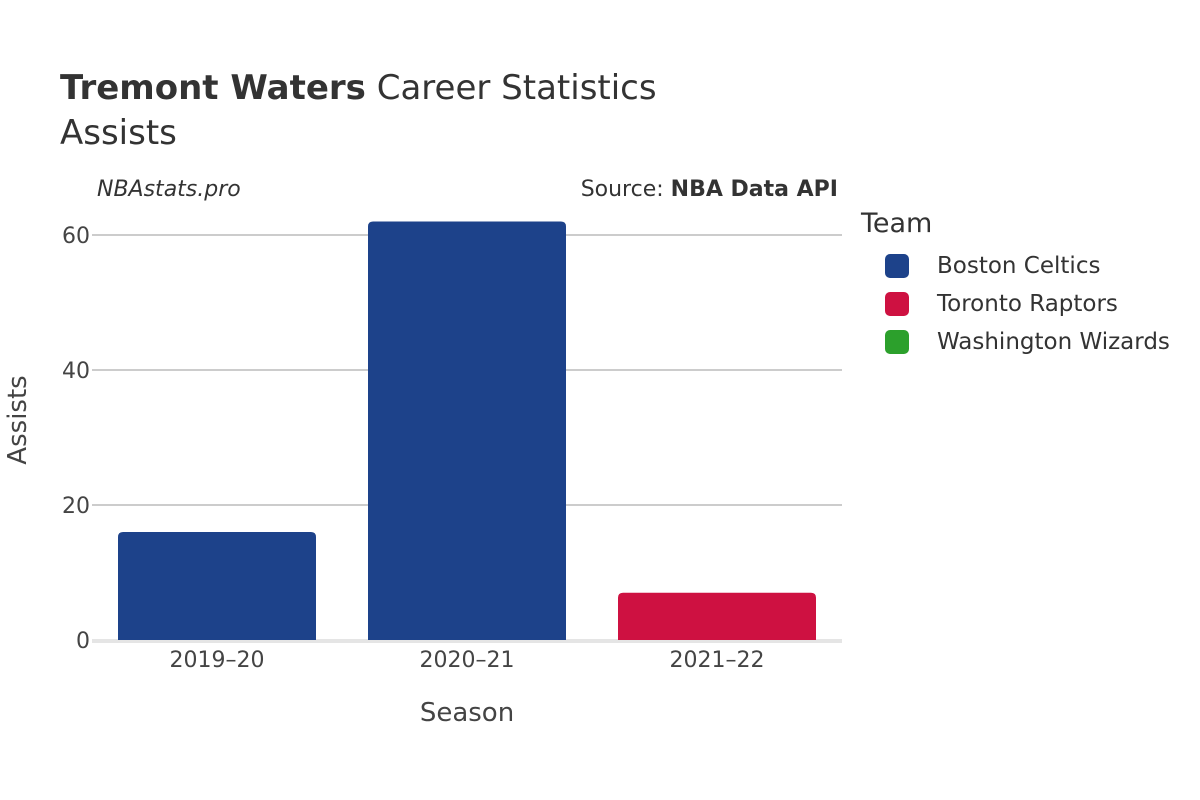 The image size is (1200, 800). Describe the element at coordinates (467, 713) in the screenshot. I see `x-axis-title: Season` at that location.